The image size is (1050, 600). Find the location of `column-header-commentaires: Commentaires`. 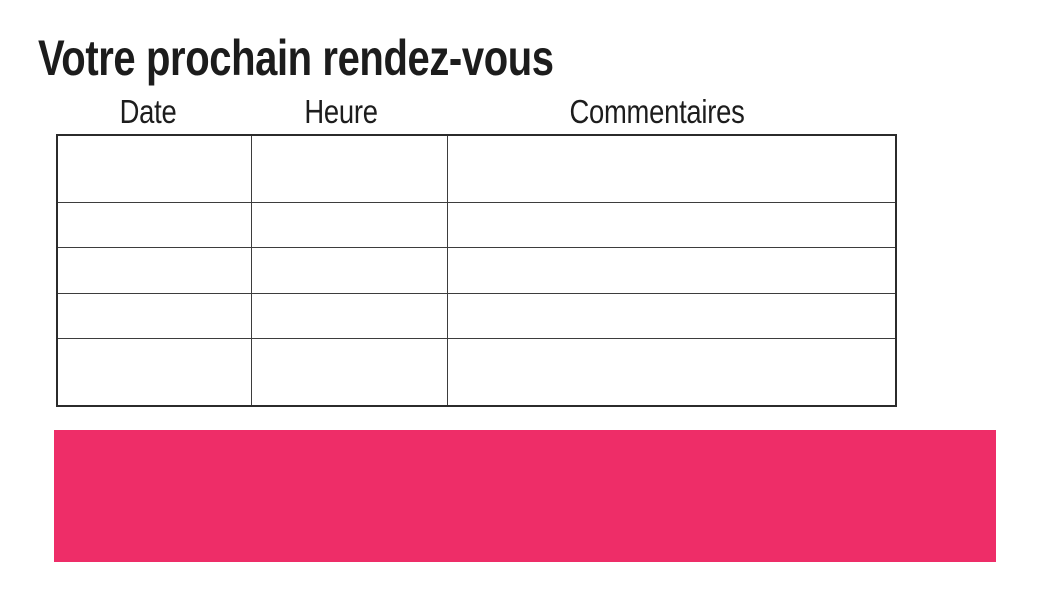

column-header-commentaires: Commentaires is located at coordinates (657, 111).